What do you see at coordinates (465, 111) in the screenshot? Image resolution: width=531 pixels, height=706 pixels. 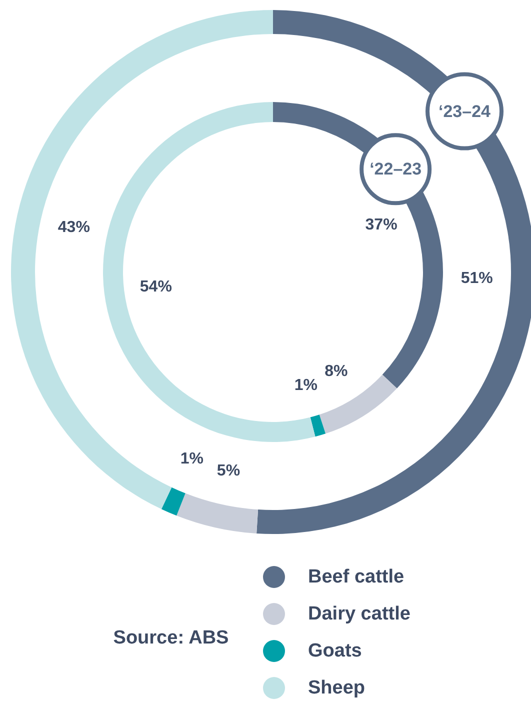 I see `slice-label: ‘23–24` at bounding box center [465, 111].